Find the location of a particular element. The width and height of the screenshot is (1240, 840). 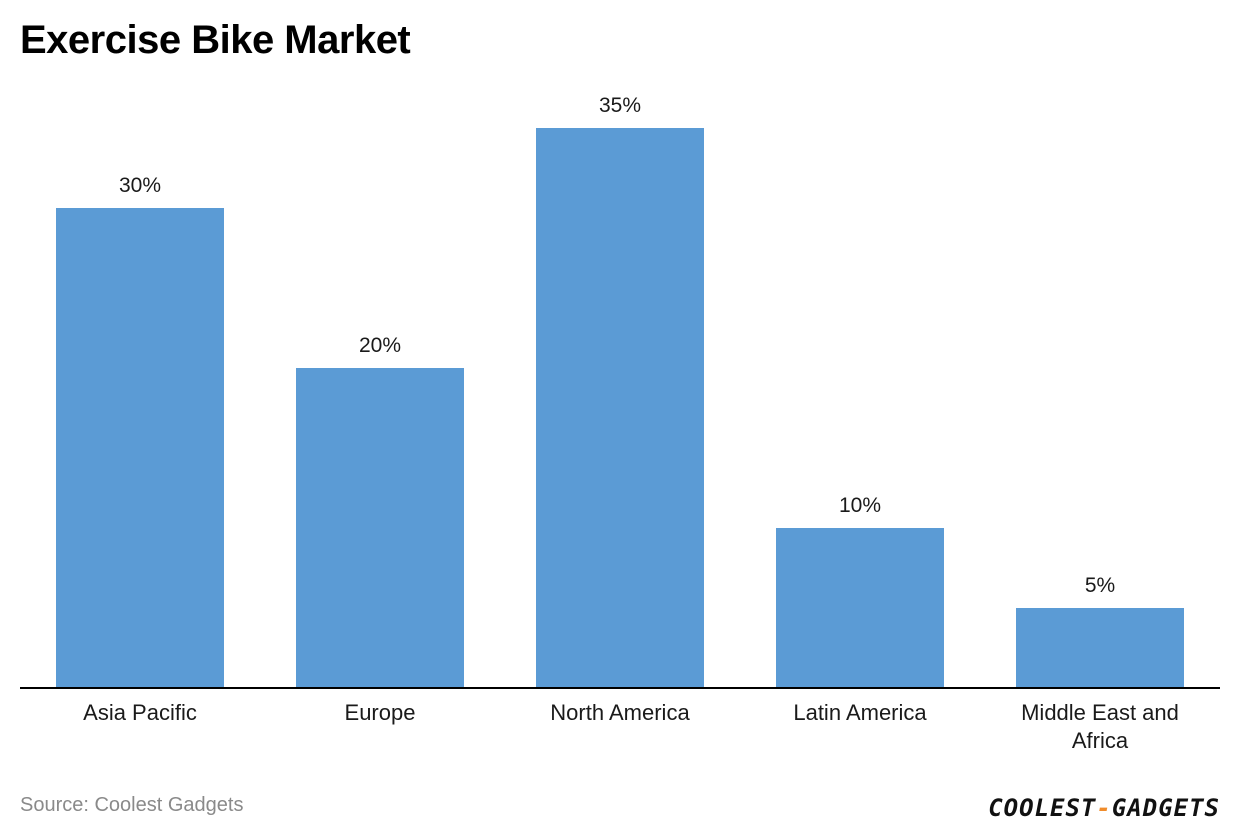

logo-part-2: GADGETS is located at coordinates (1165, 808).